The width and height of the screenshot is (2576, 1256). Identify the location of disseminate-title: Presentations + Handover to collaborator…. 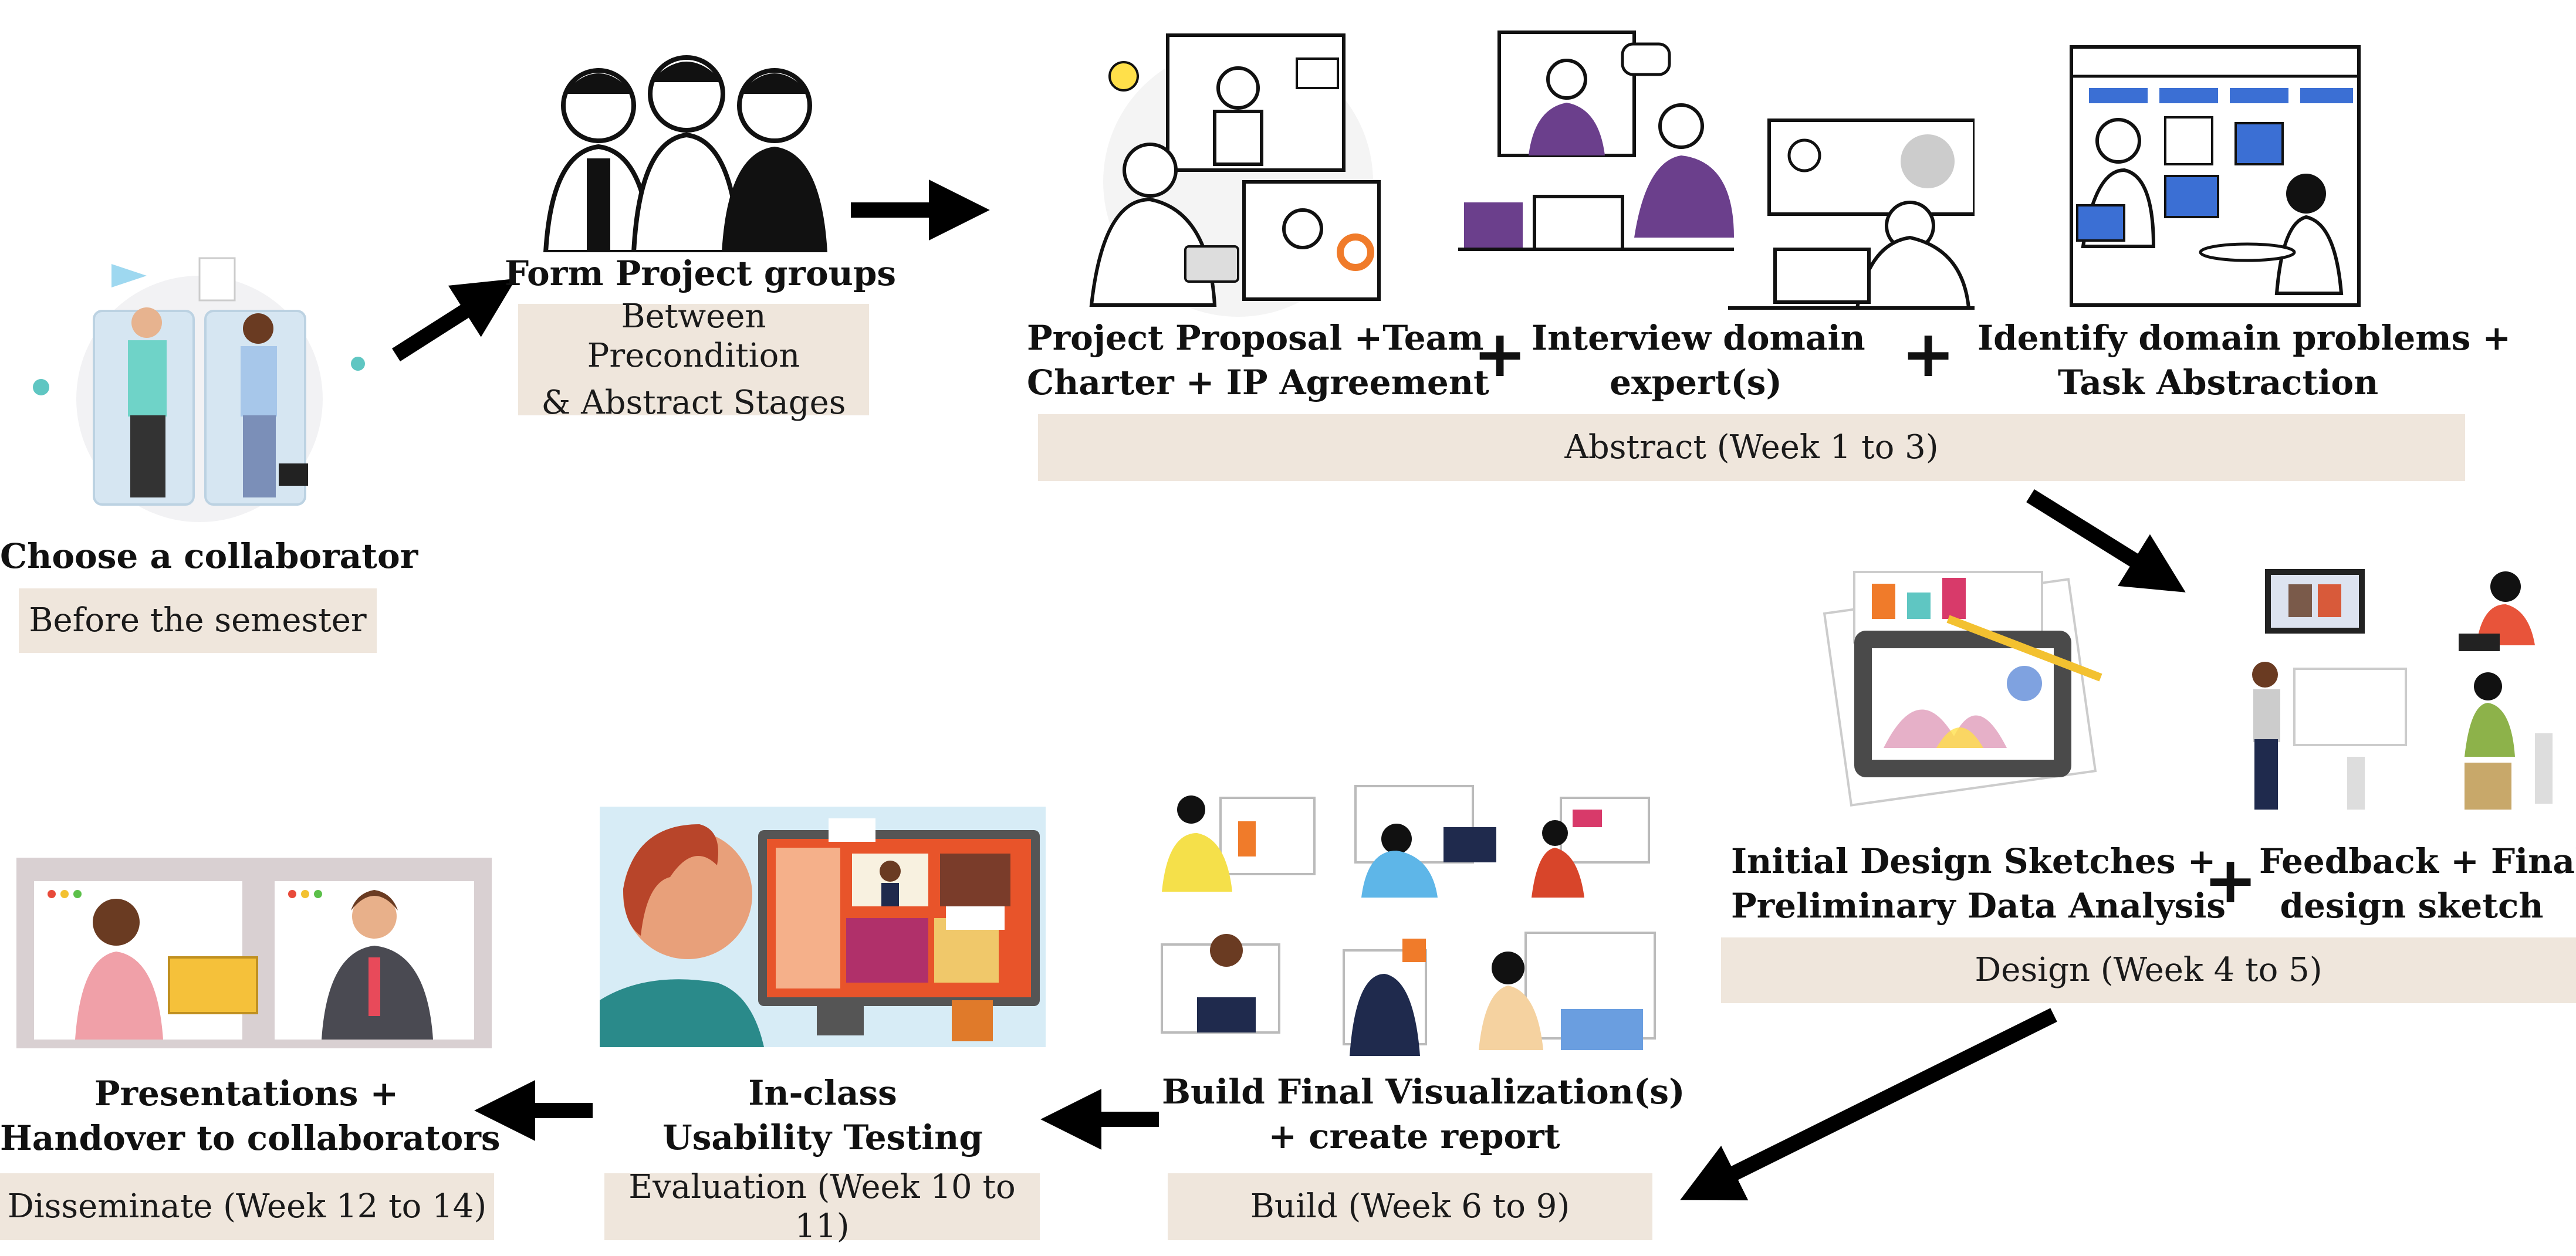
(250, 1115).